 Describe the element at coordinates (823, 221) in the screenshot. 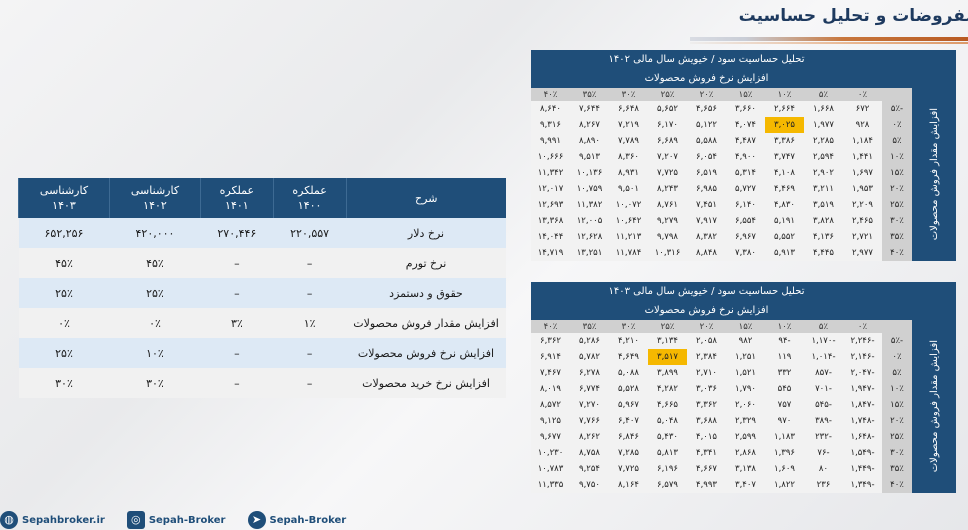

I see `cell-value: ۳,۸۲۸` at that location.